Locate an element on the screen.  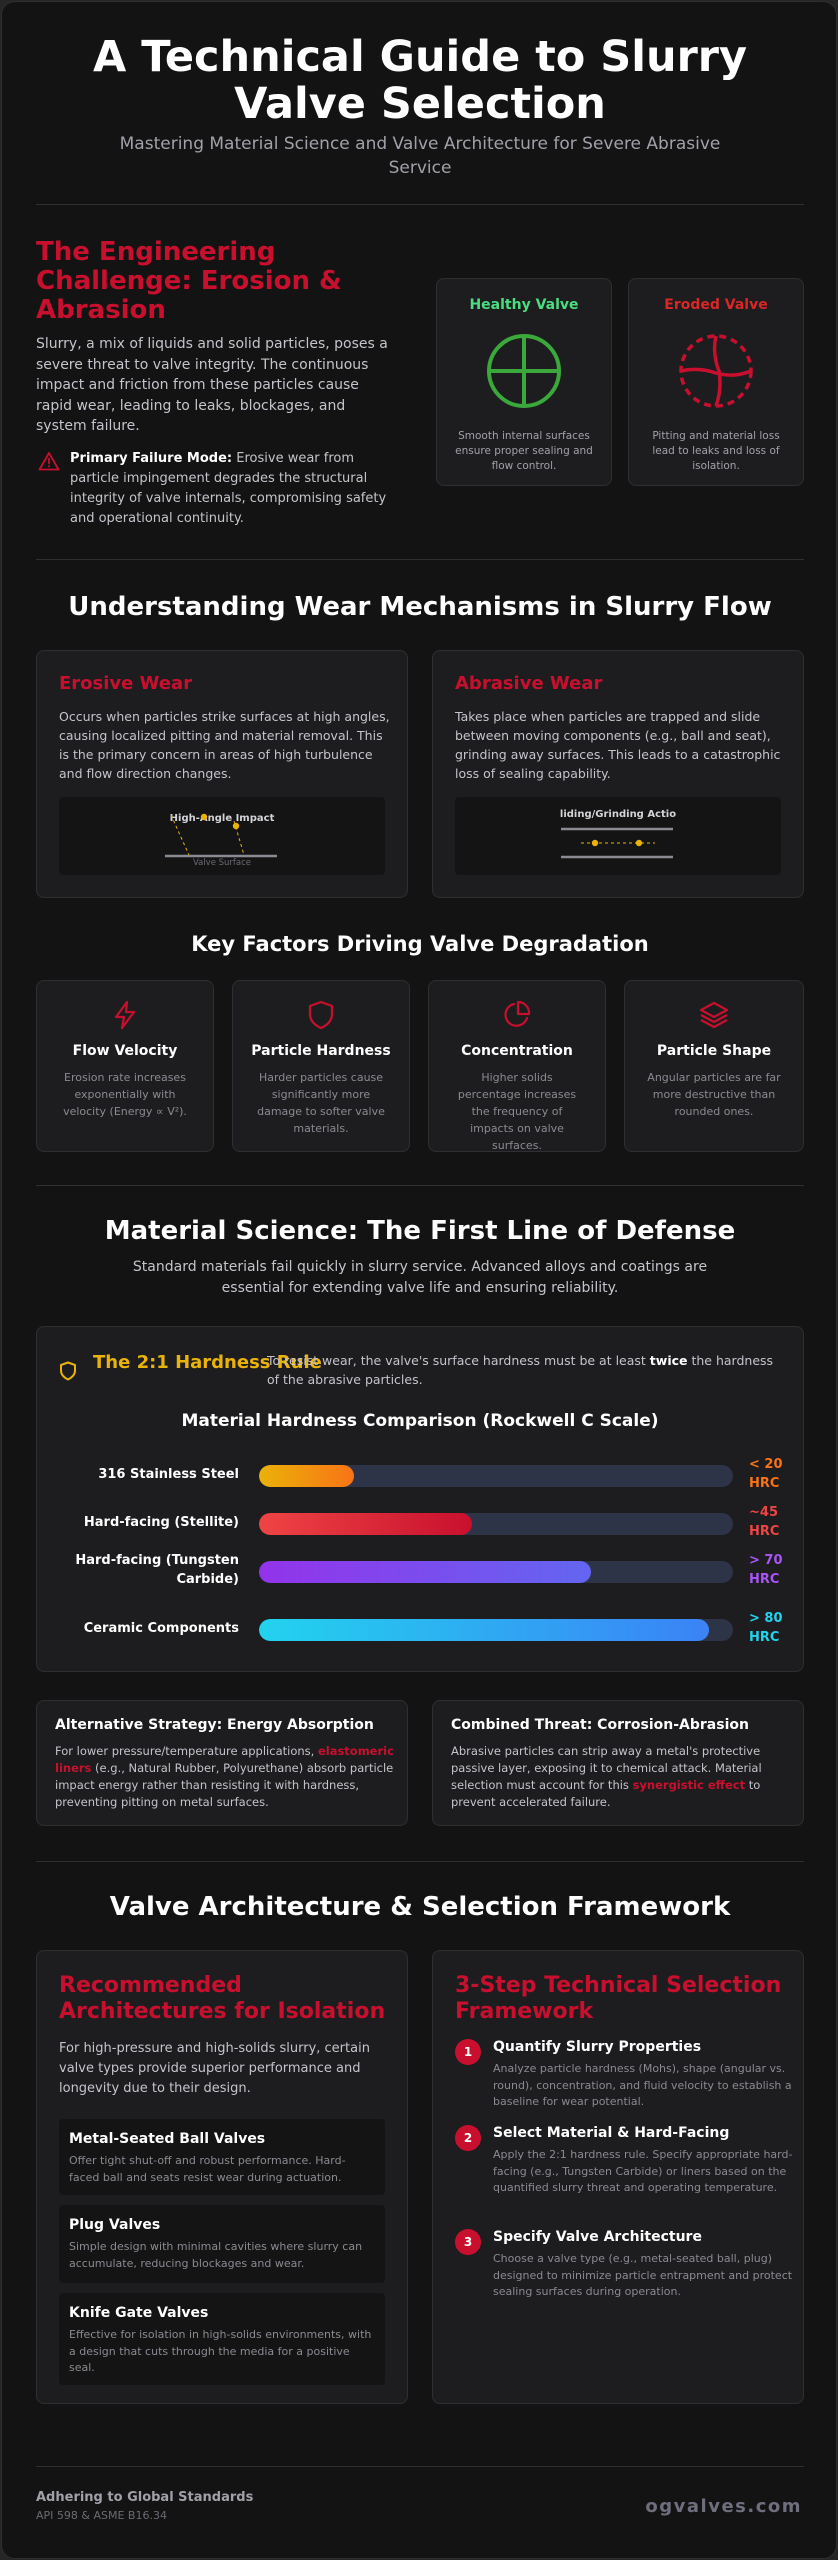
hardness-bar-row: 316 Stainless Steel < 20 HRC is located at coordinates (422, 1475).